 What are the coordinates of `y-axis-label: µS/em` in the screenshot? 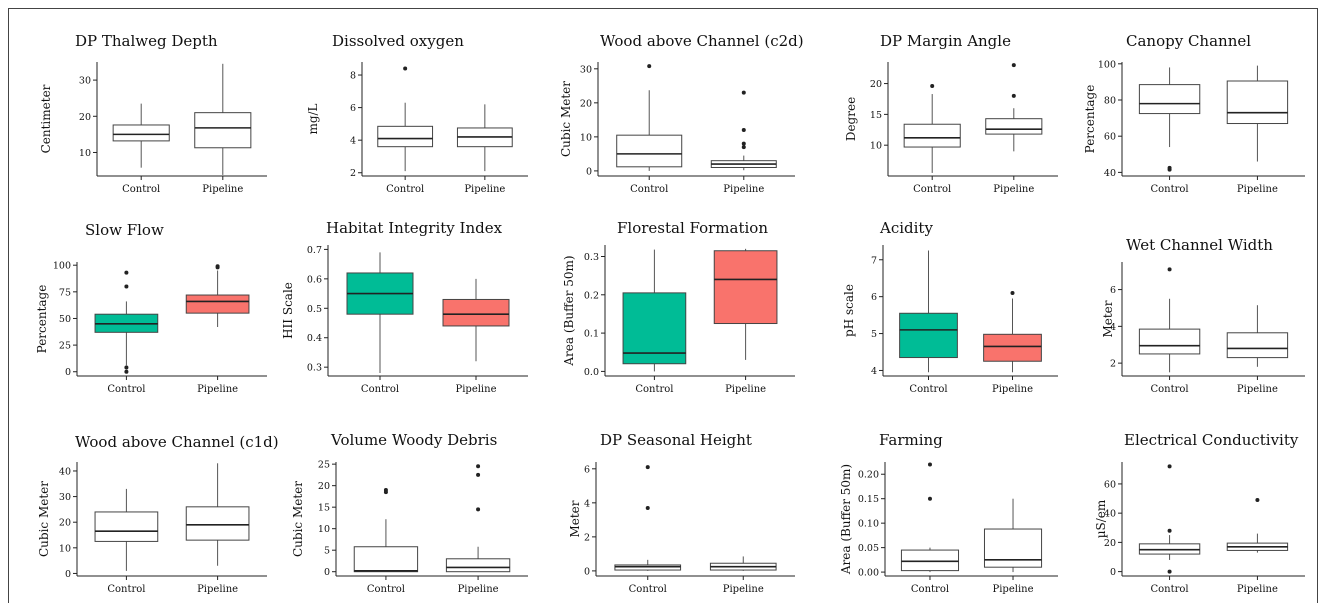 It's located at (1101, 518).